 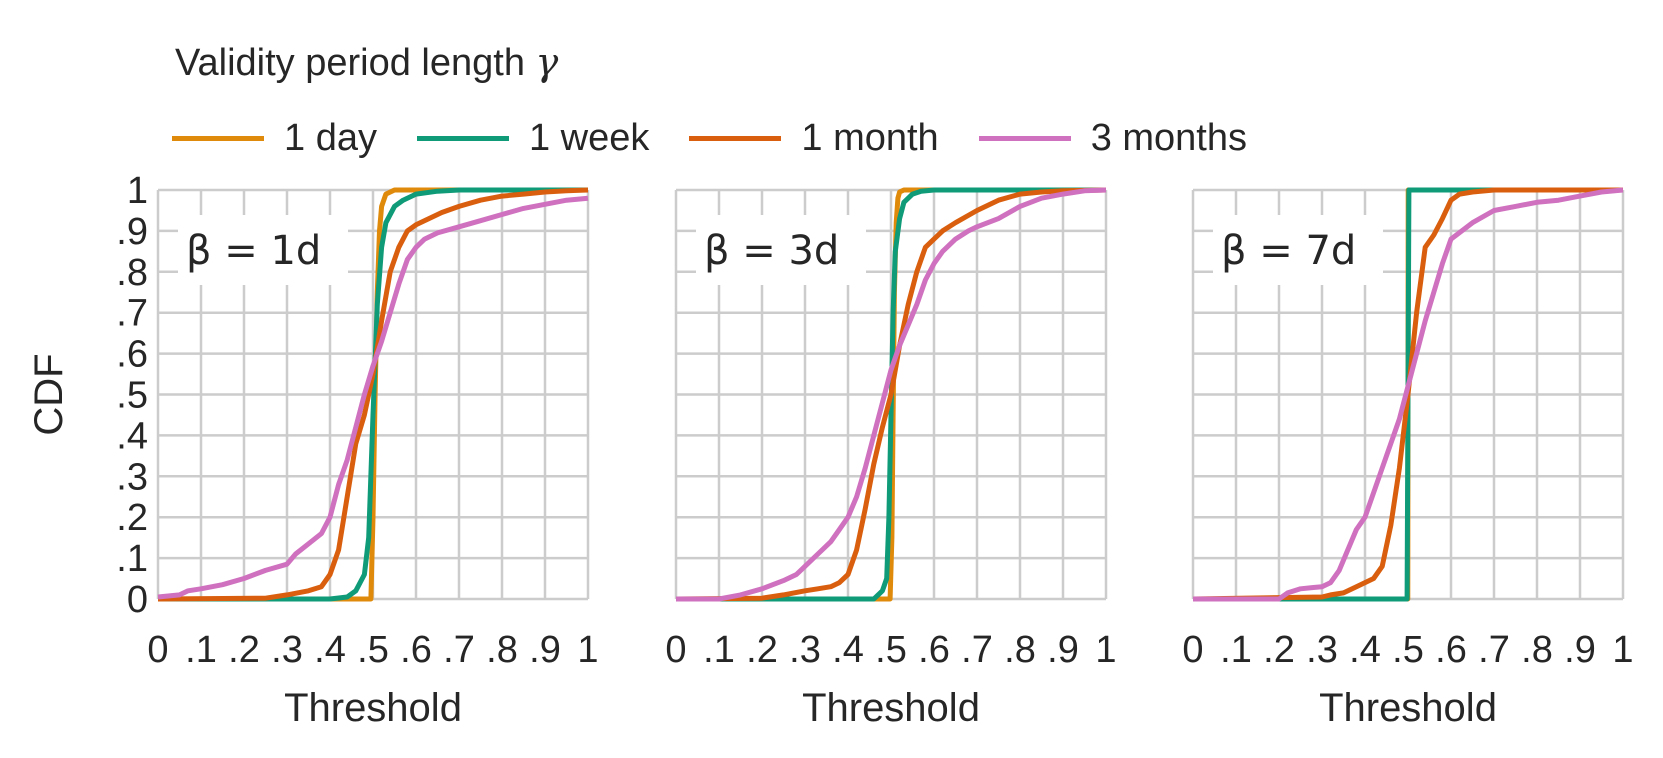 I want to click on legend-item-1-month: 1 month, so click(x=814, y=138).